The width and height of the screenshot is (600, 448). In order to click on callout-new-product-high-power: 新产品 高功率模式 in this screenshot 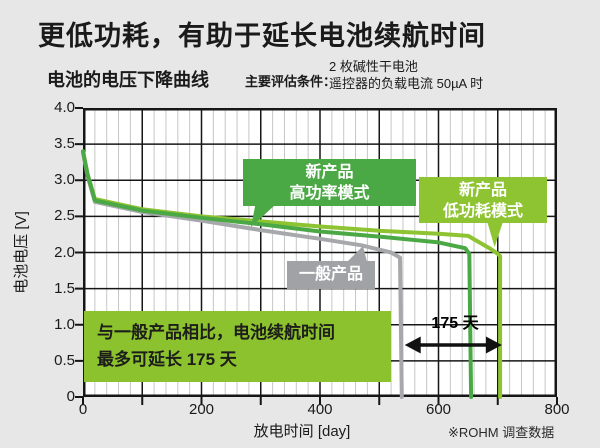, I will do `click(329, 193)`.